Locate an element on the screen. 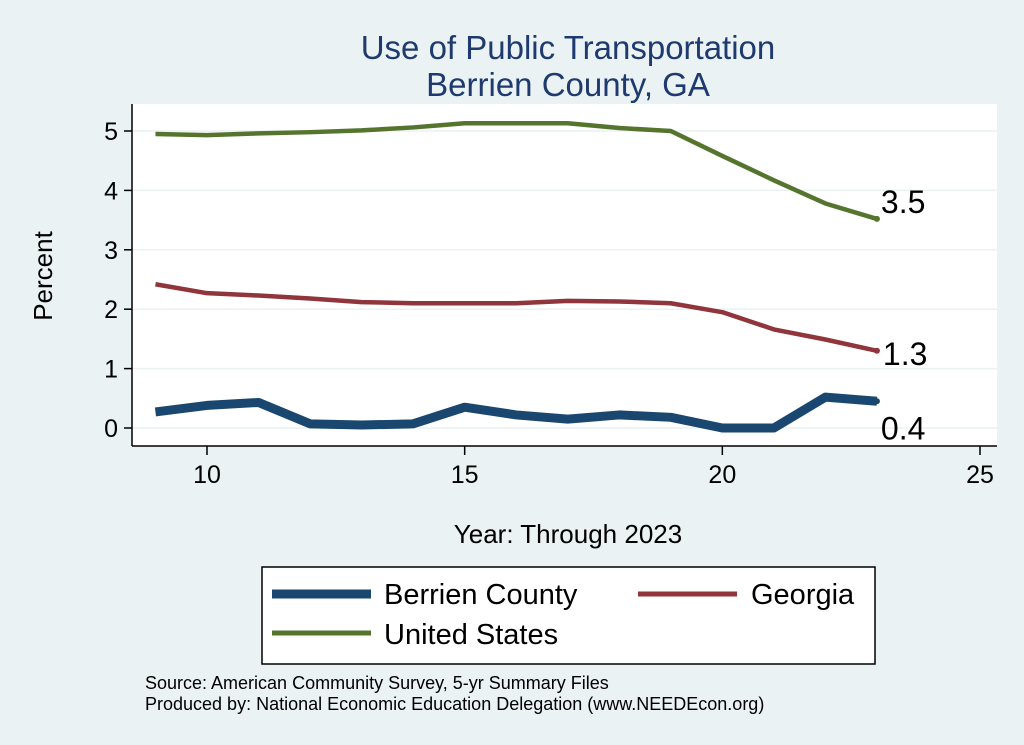 The height and width of the screenshot is (745, 1024). legend-label-berrien-county: Berrien County is located at coordinates (481, 595).